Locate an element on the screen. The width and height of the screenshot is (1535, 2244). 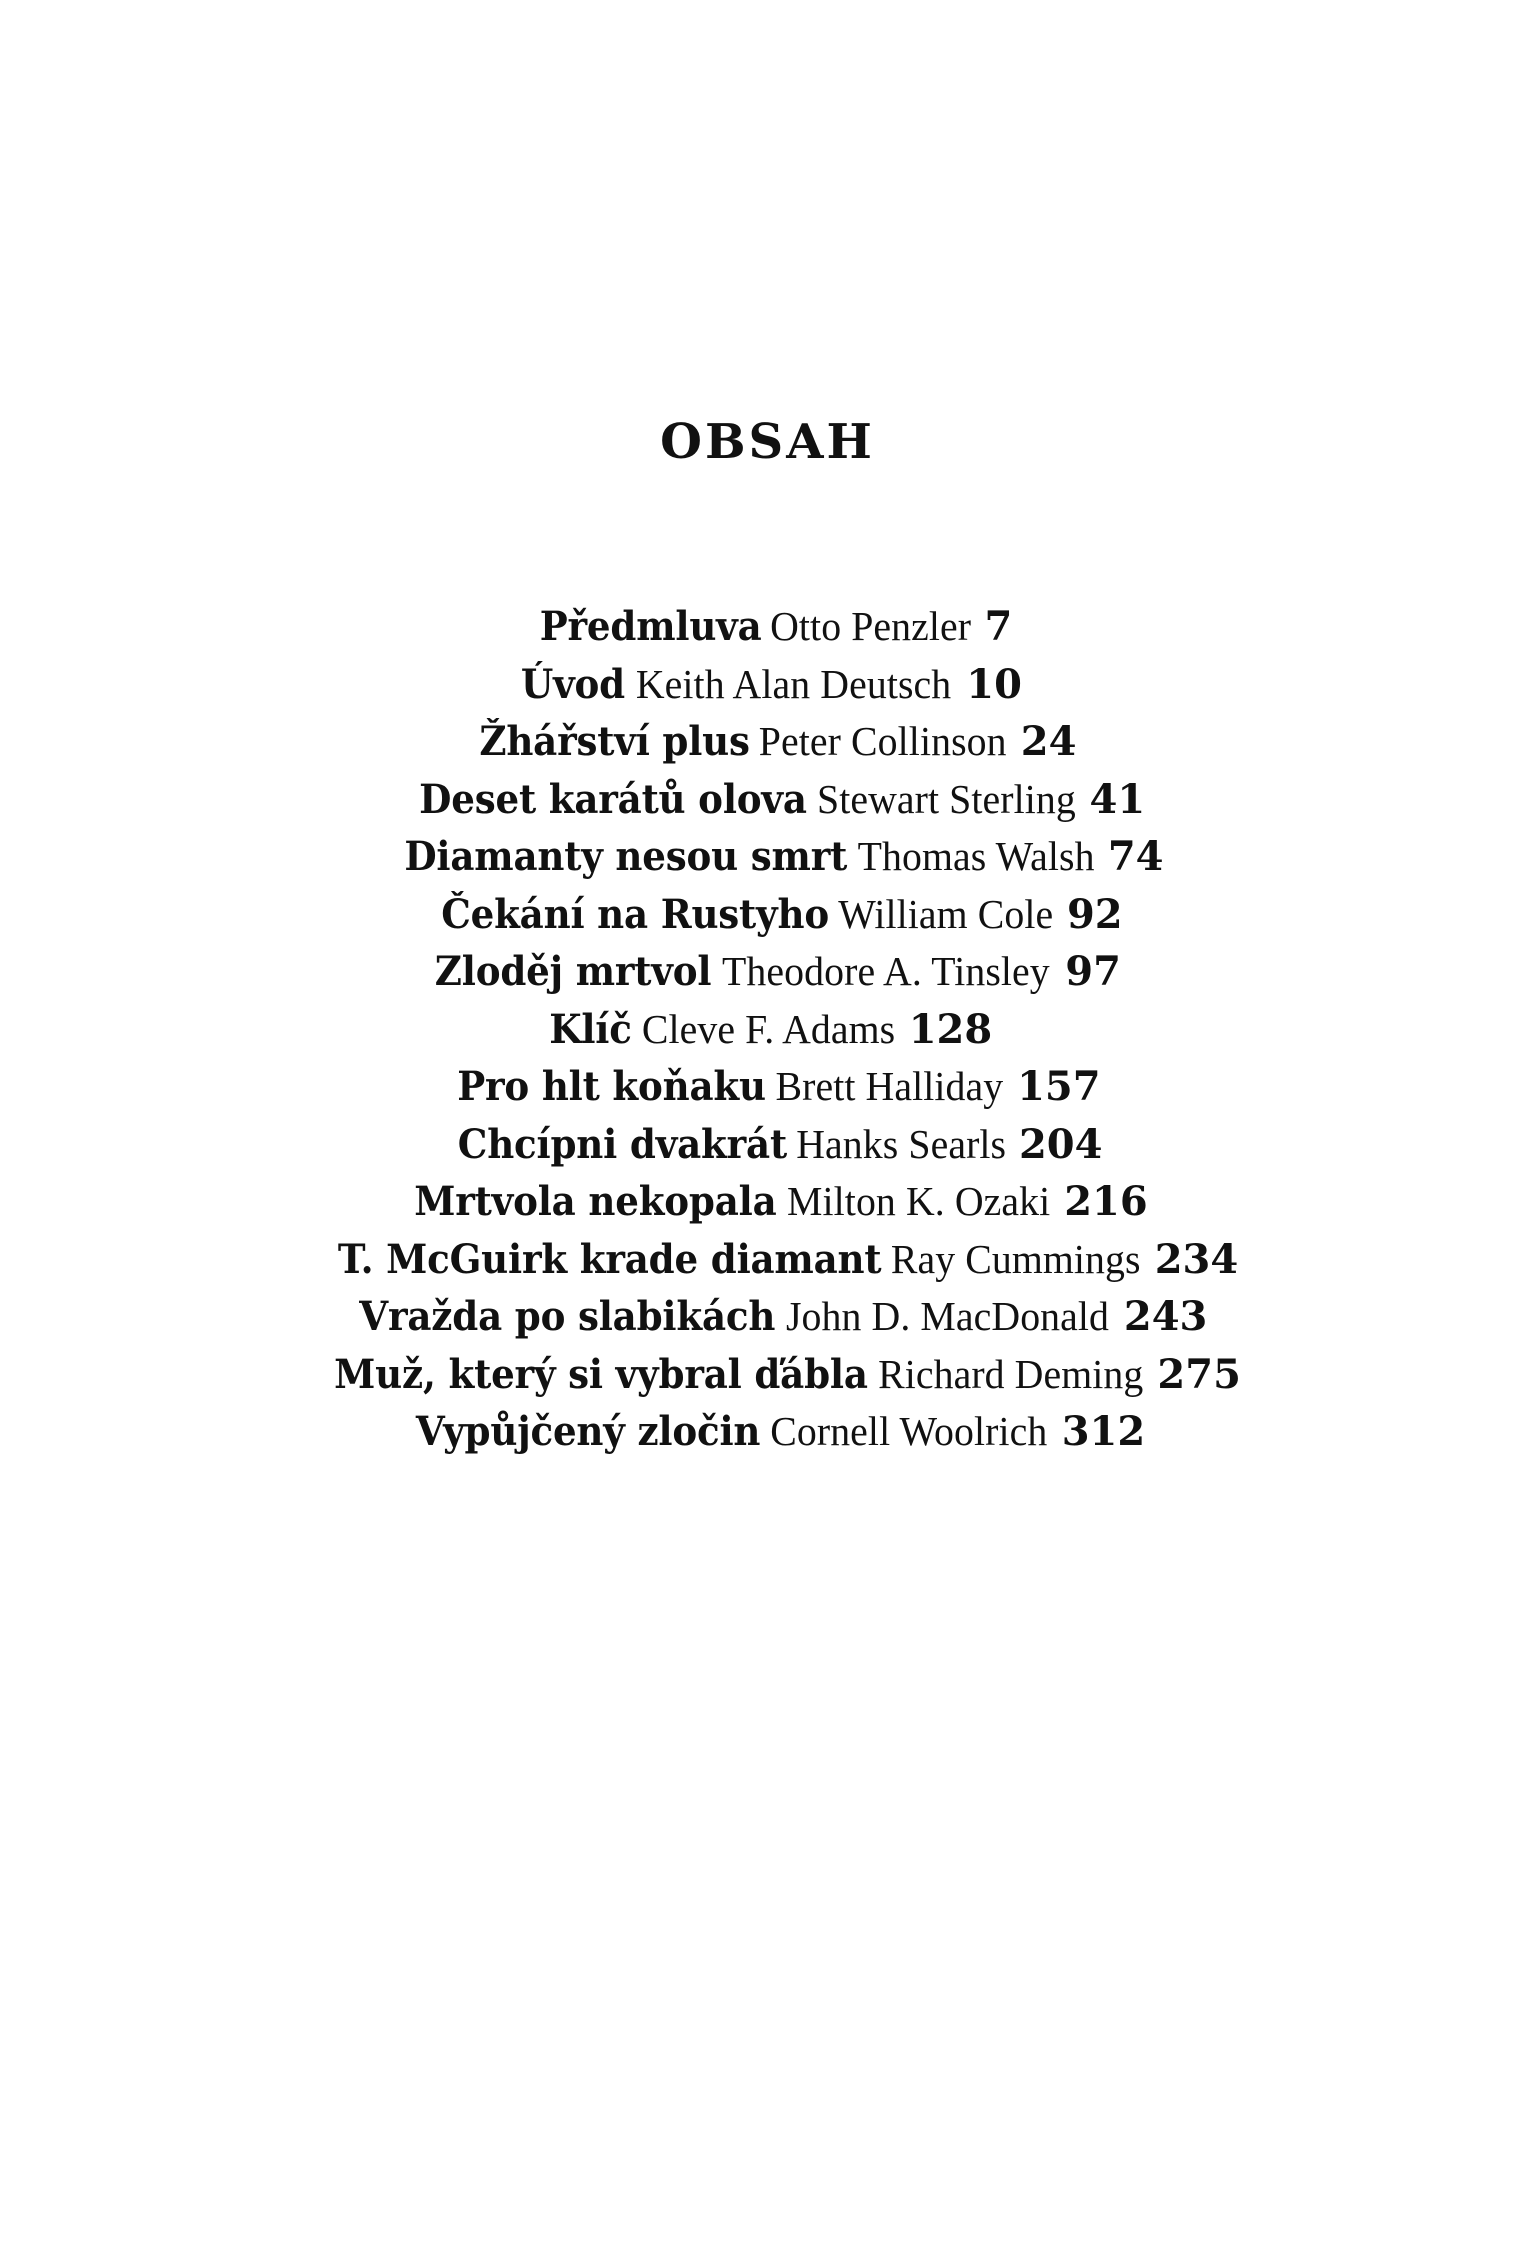
toc-entry: Pro hlt koňaku Brett Halliday 157 is located at coordinates (767, 1087).